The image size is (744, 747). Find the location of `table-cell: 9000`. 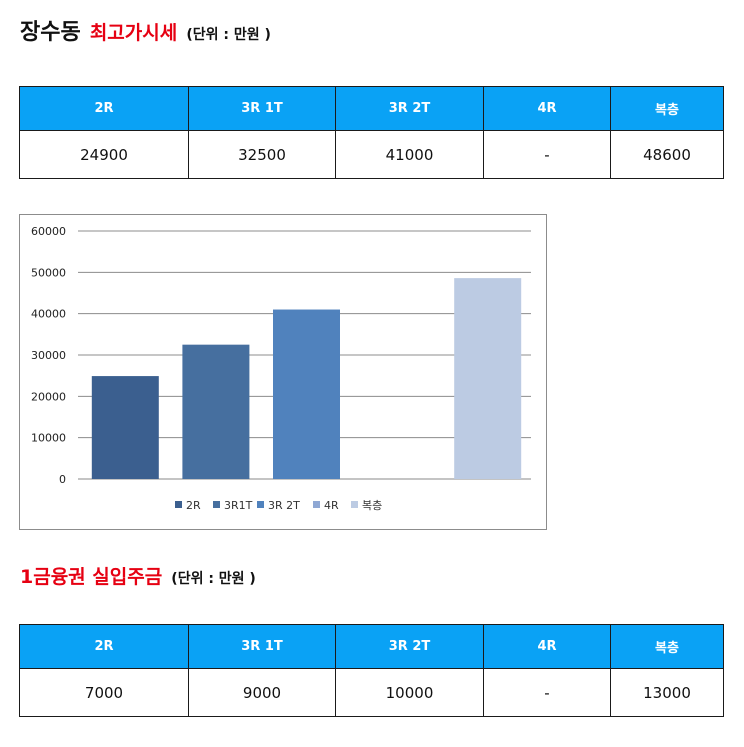

table-cell: 9000 is located at coordinates (262, 692).